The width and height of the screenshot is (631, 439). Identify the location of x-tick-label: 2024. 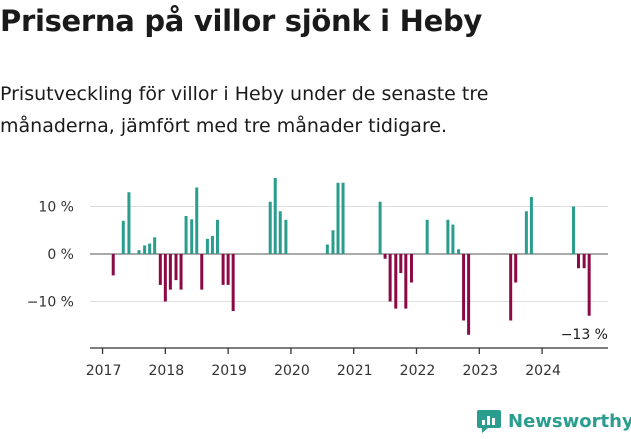
(543, 371).